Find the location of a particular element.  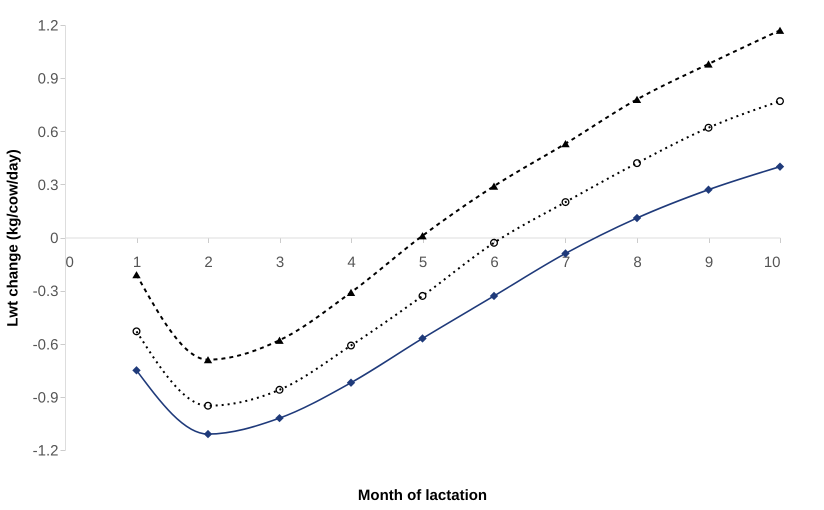

x-tick-label: 5 is located at coordinates (423, 262).